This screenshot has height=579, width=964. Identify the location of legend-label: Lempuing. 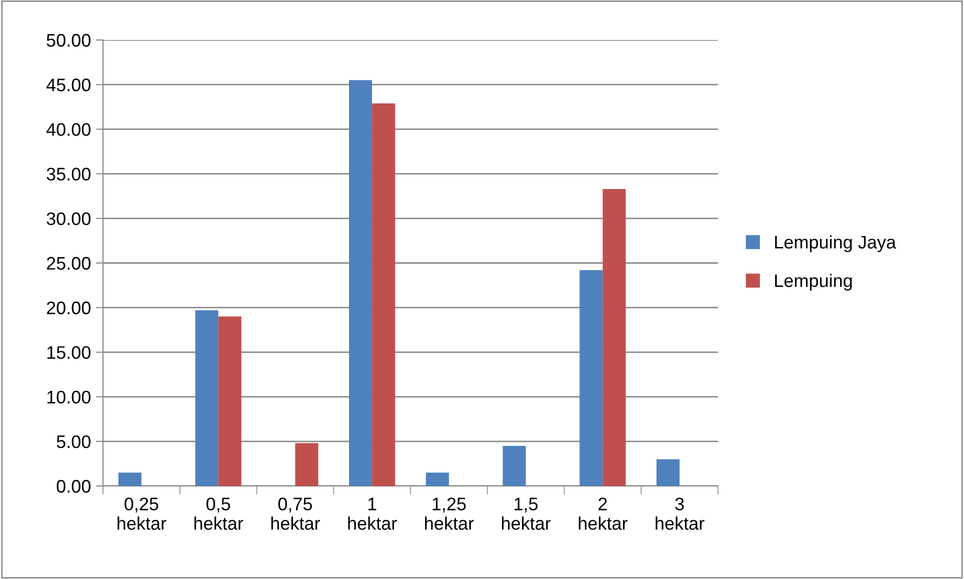
(813, 282).